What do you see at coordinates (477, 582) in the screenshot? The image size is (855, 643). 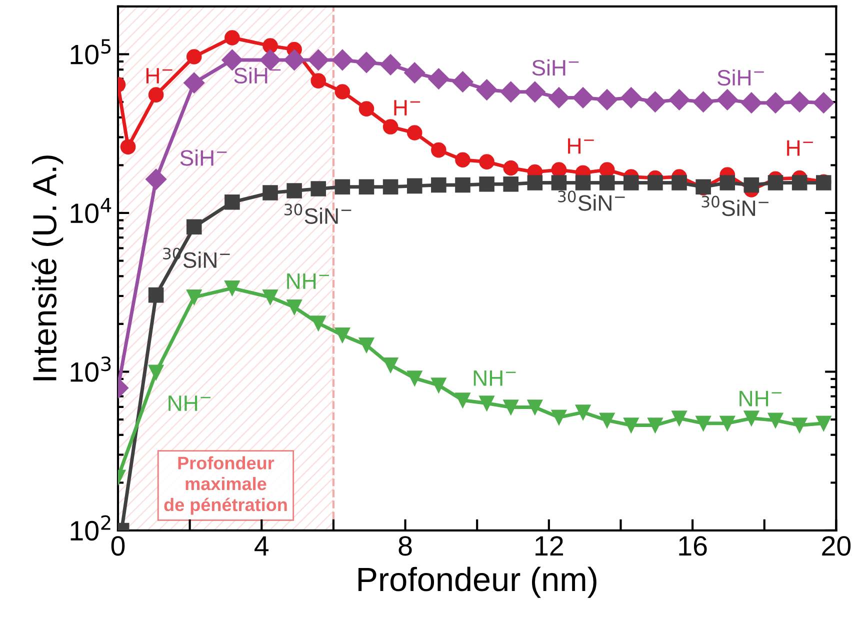 I see `x-axis-title: Profondeur (nm)` at bounding box center [477, 582].